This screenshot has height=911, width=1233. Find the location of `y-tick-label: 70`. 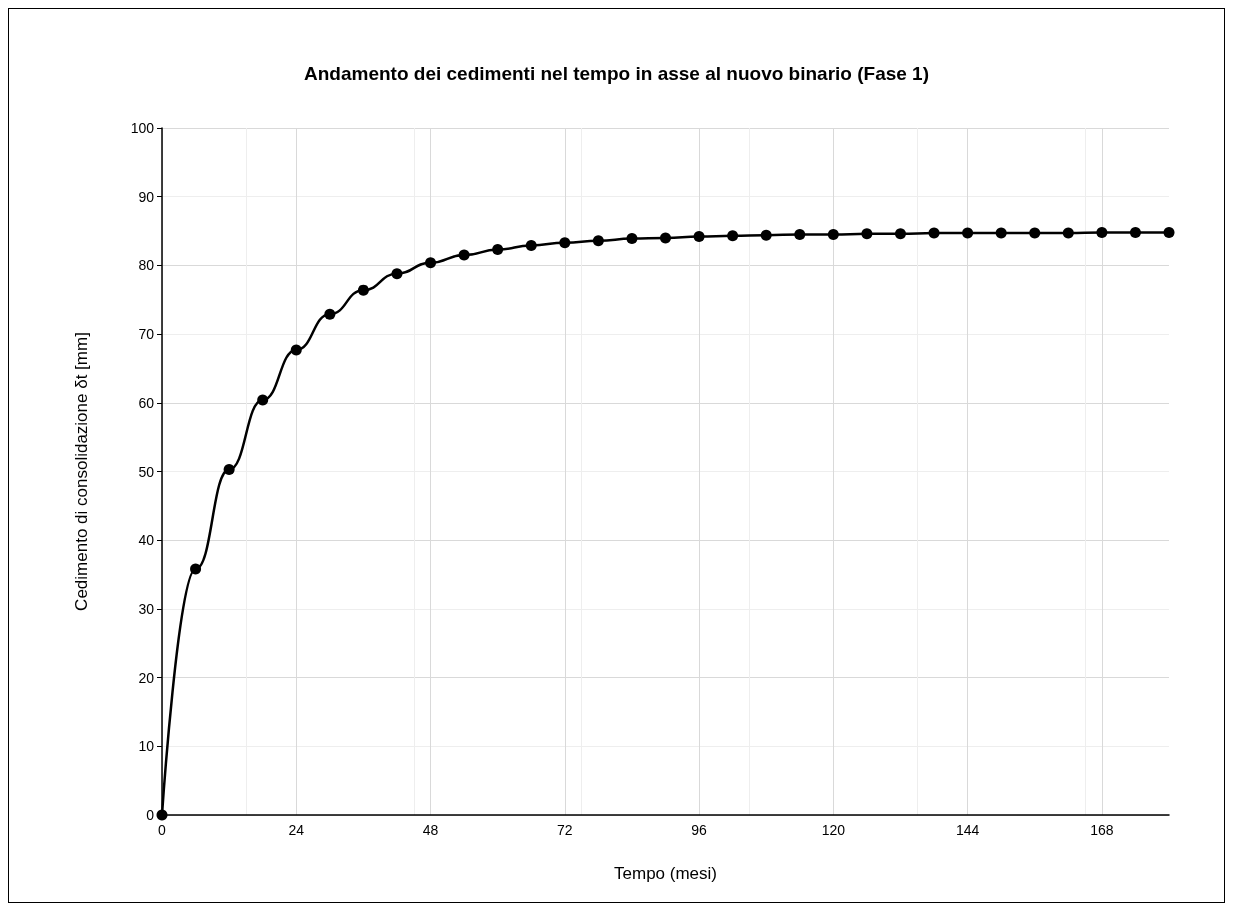

y-tick-label: 70 is located at coordinates (146, 334).